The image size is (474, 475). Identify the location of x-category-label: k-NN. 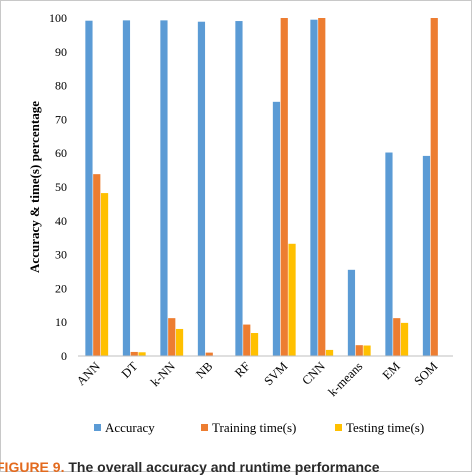
(163, 374).